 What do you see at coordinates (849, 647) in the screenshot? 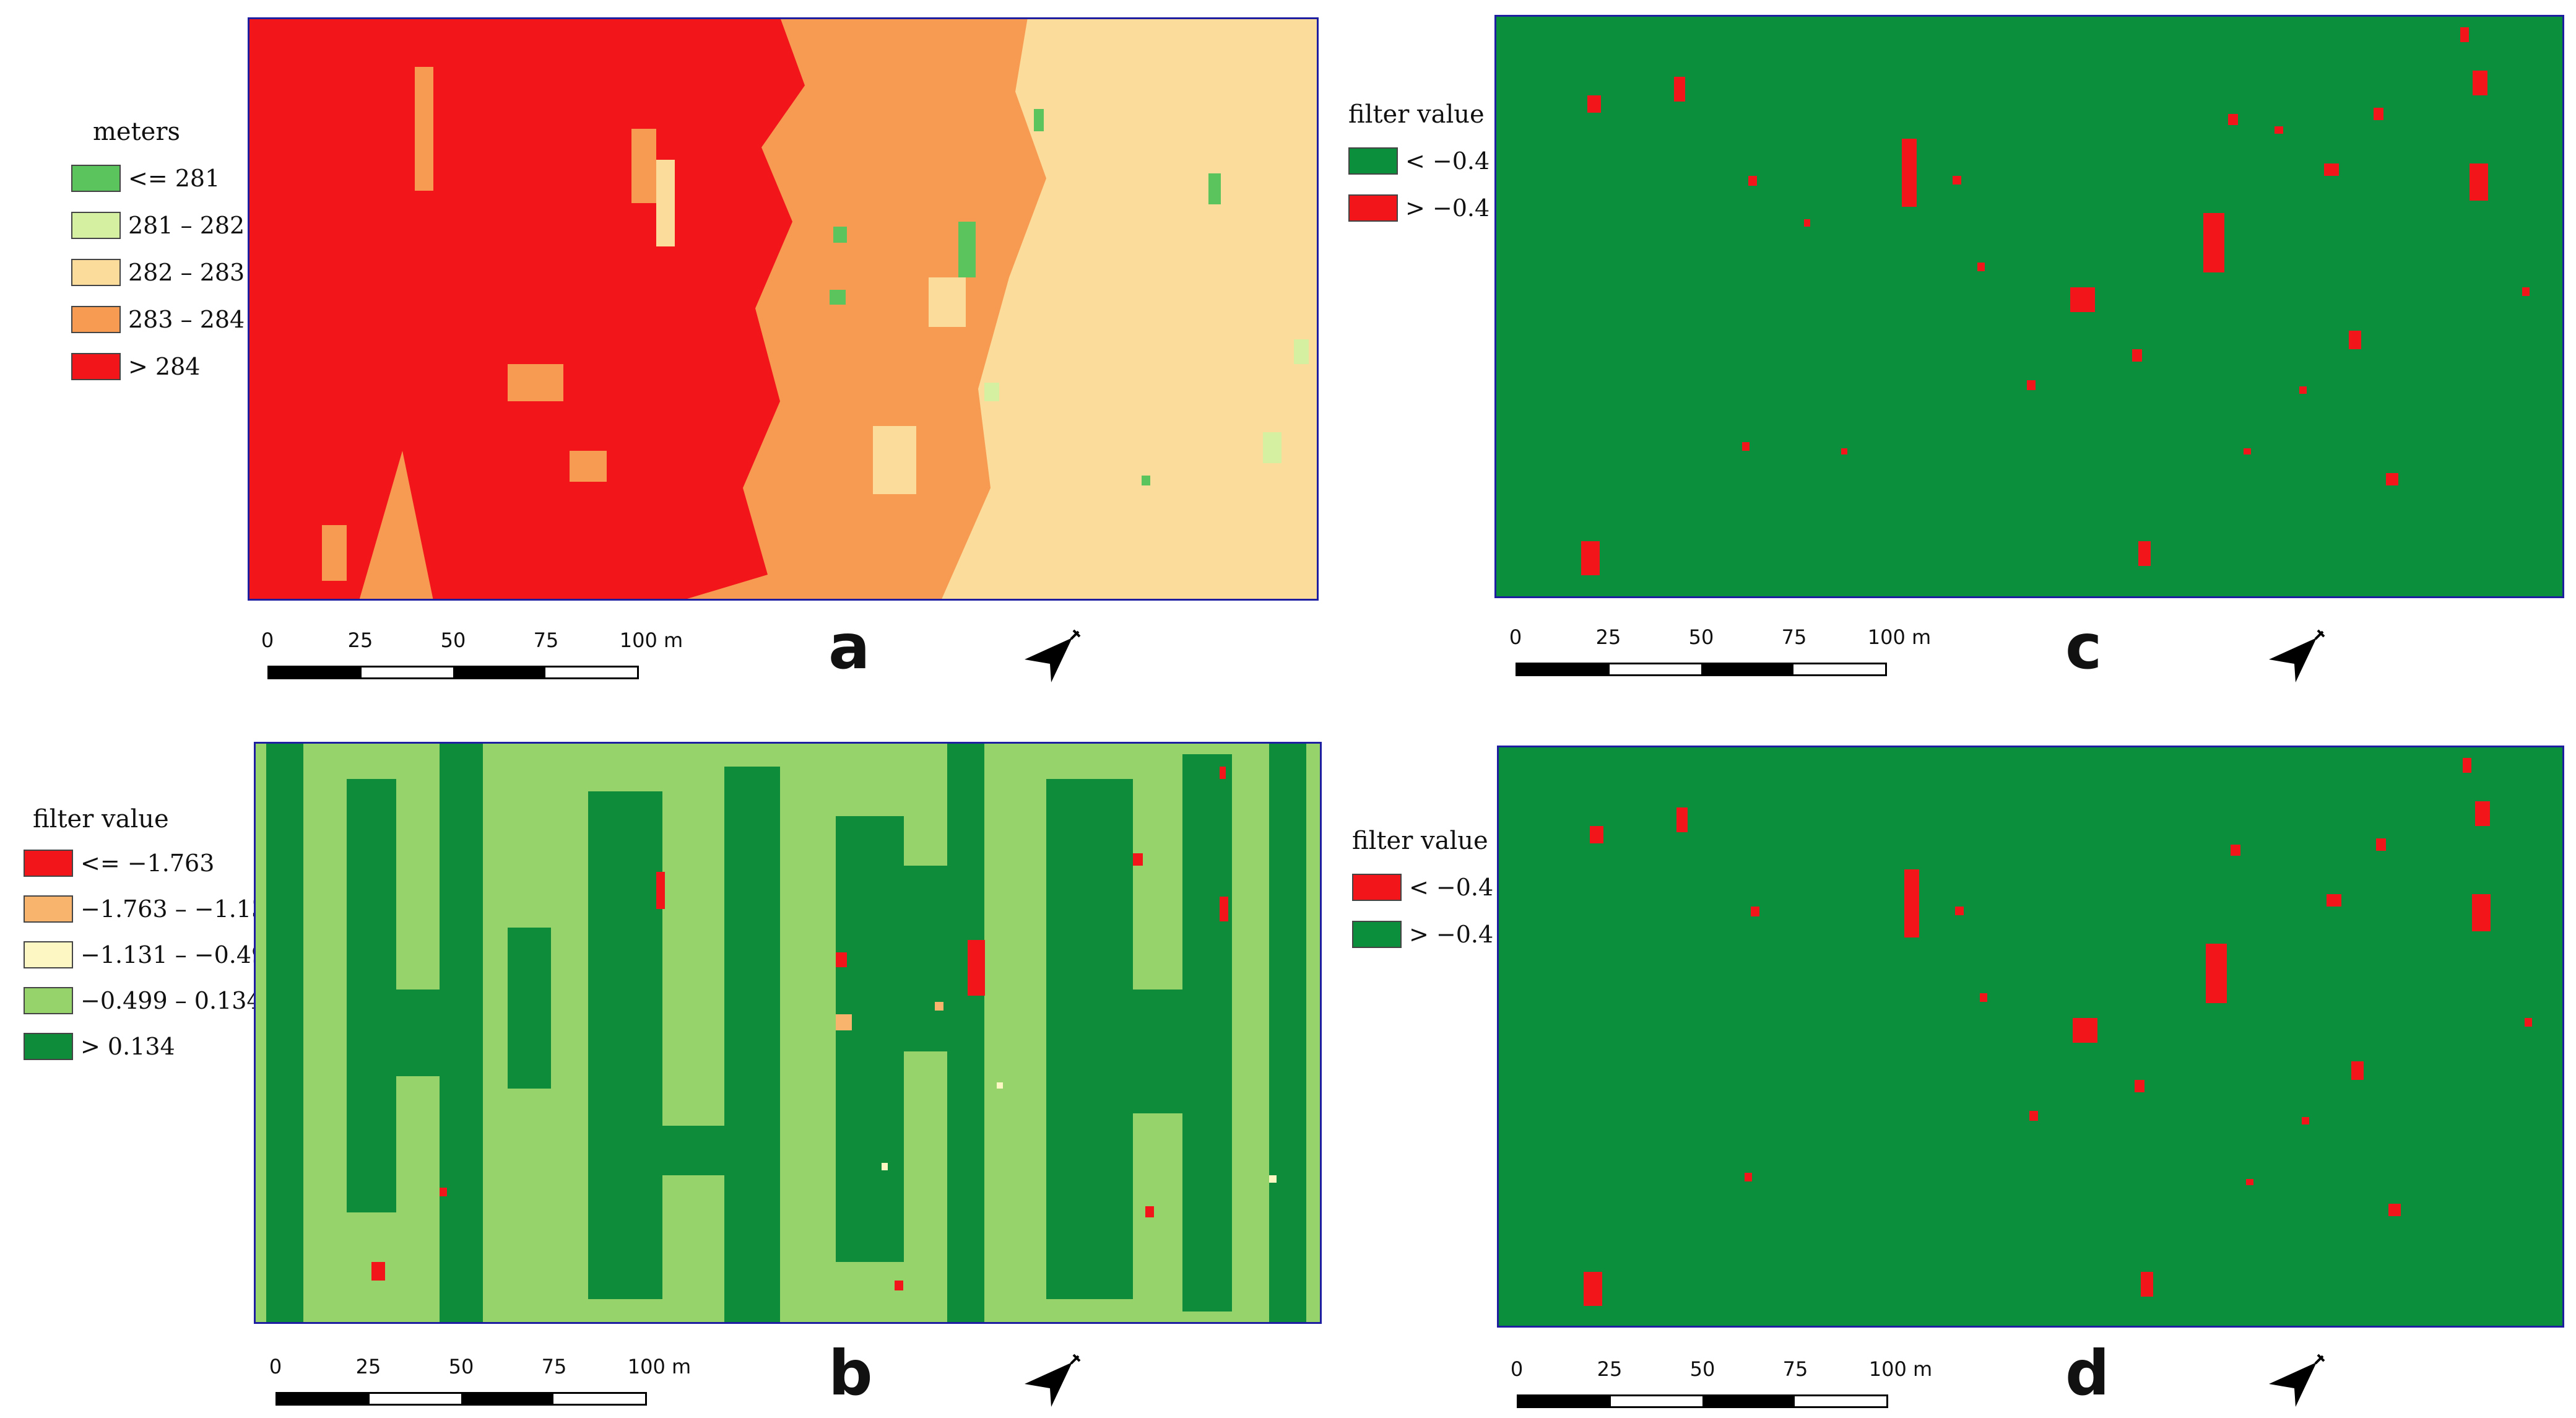
I see `panel-label: a` at bounding box center [849, 647].